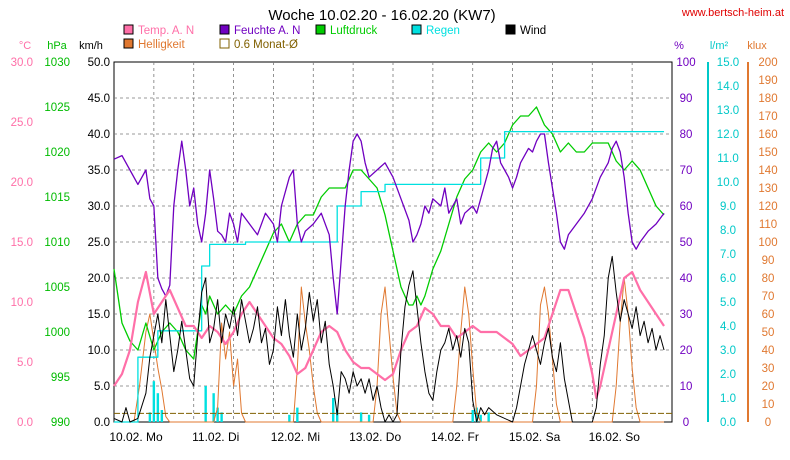 This screenshot has width=790, height=460. What do you see at coordinates (22, 243) in the screenshot?
I see `tick-temp: 15.0` at bounding box center [22, 243].